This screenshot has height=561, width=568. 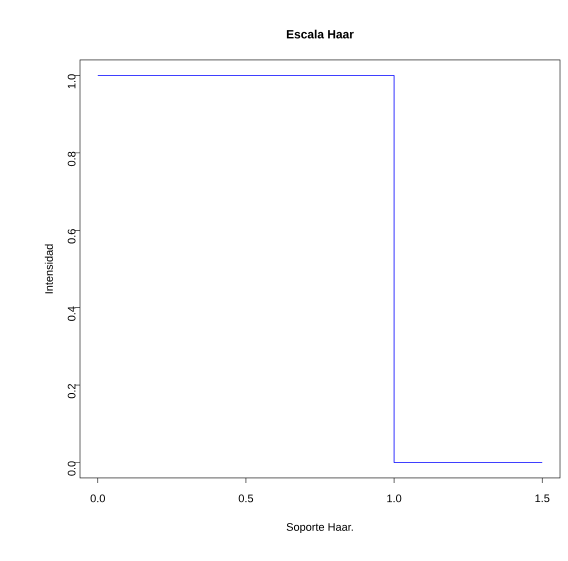 I want to click on y-tick-label: 1.0, so click(x=72, y=81).